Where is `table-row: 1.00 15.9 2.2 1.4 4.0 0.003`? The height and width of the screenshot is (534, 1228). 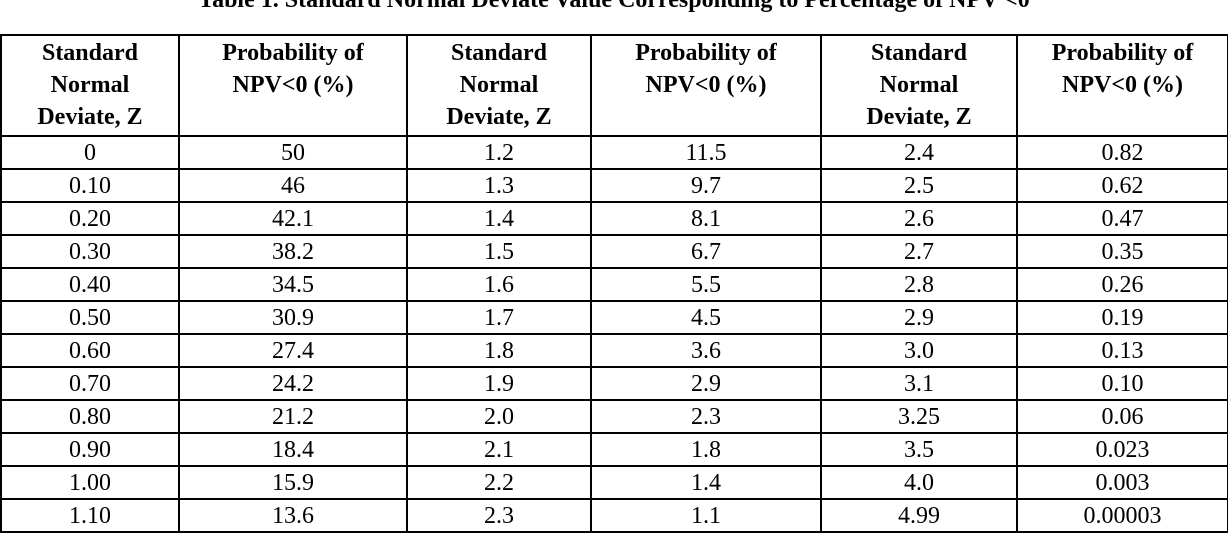
table-row: 1.00 15.9 2.2 1.4 4.0 0.003 is located at coordinates (614, 482).